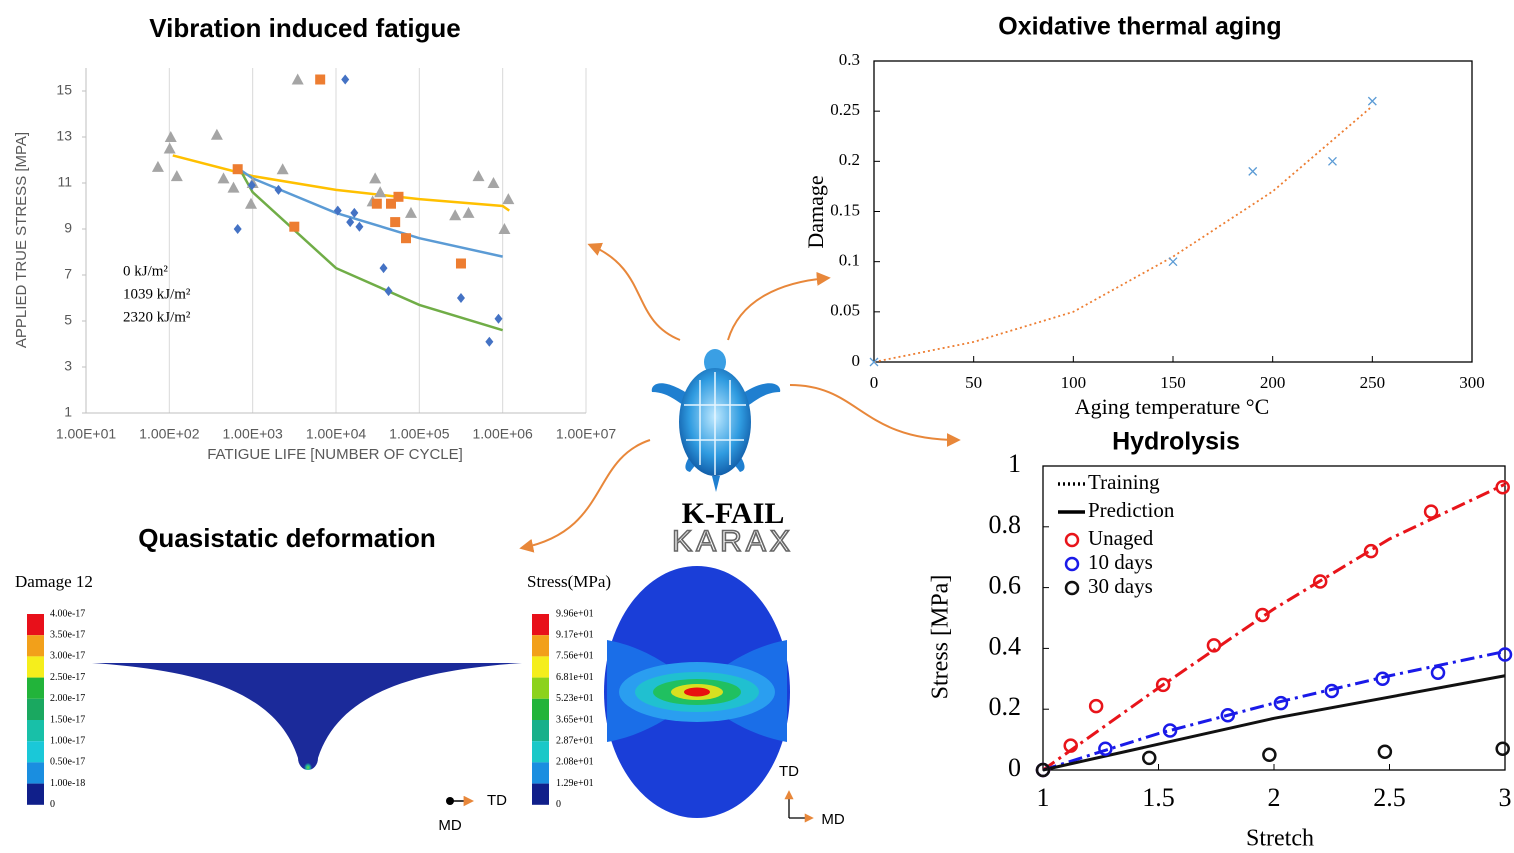  I want to click on x-tick-label: 3, so click(1505, 797).